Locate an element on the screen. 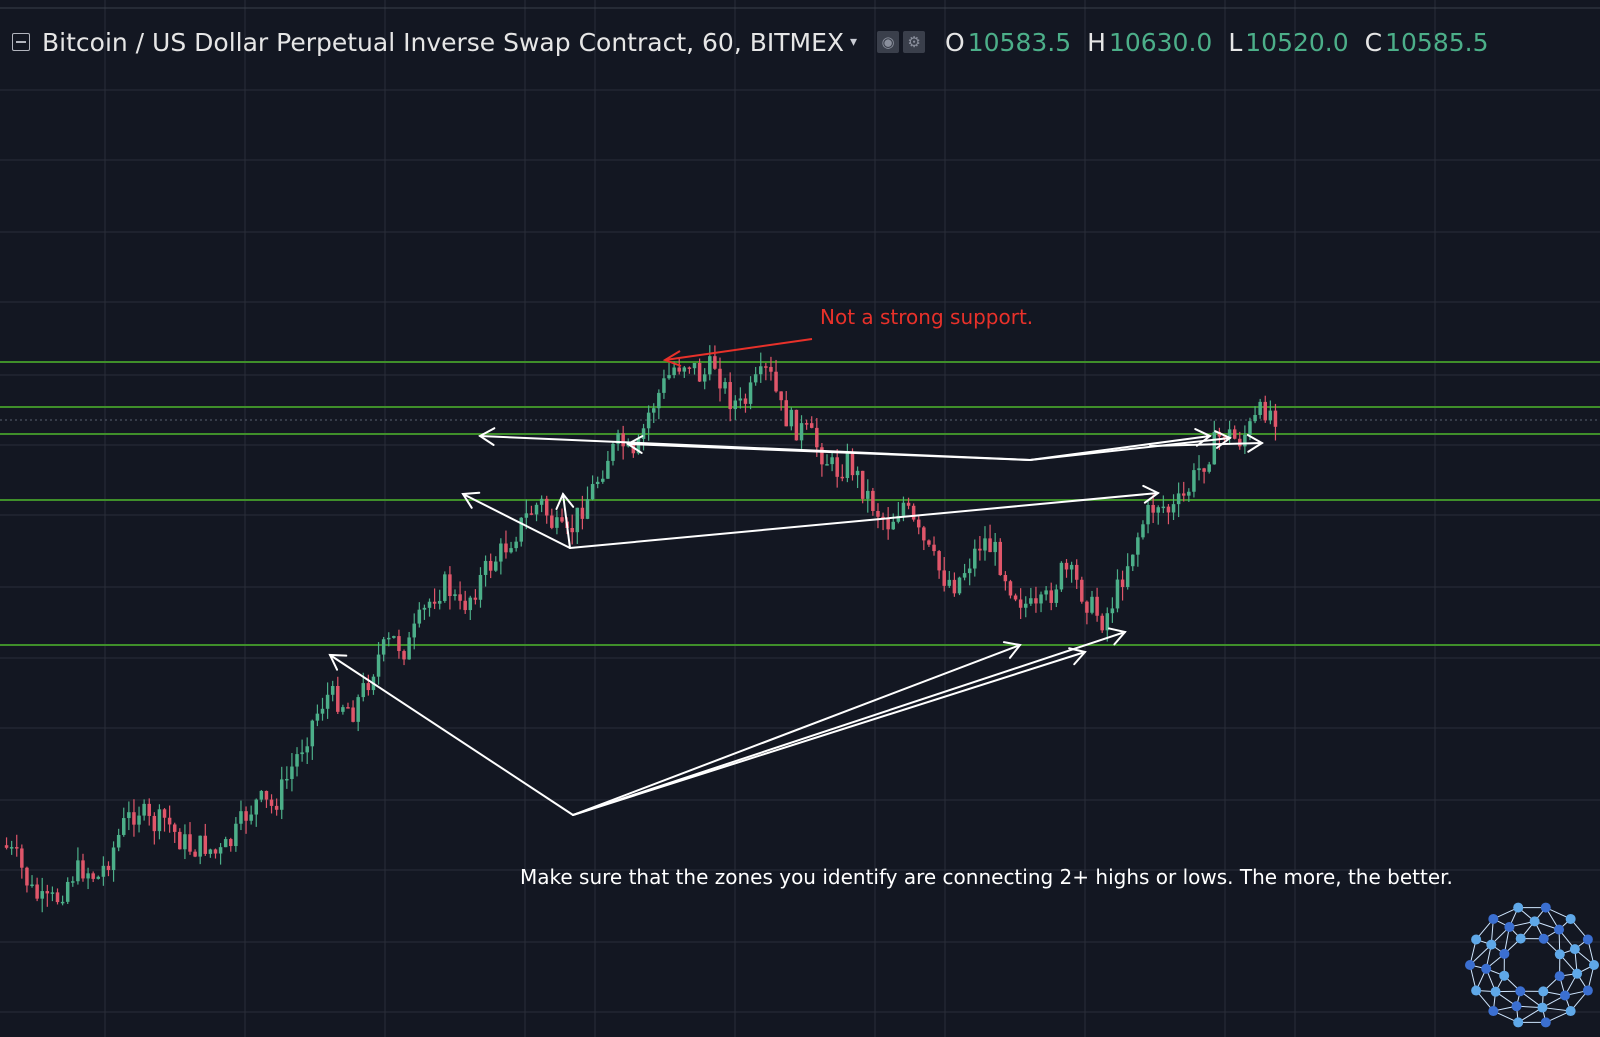 The image size is (1600, 1037). eye-icon: ◉ is located at coordinates (888, 42).